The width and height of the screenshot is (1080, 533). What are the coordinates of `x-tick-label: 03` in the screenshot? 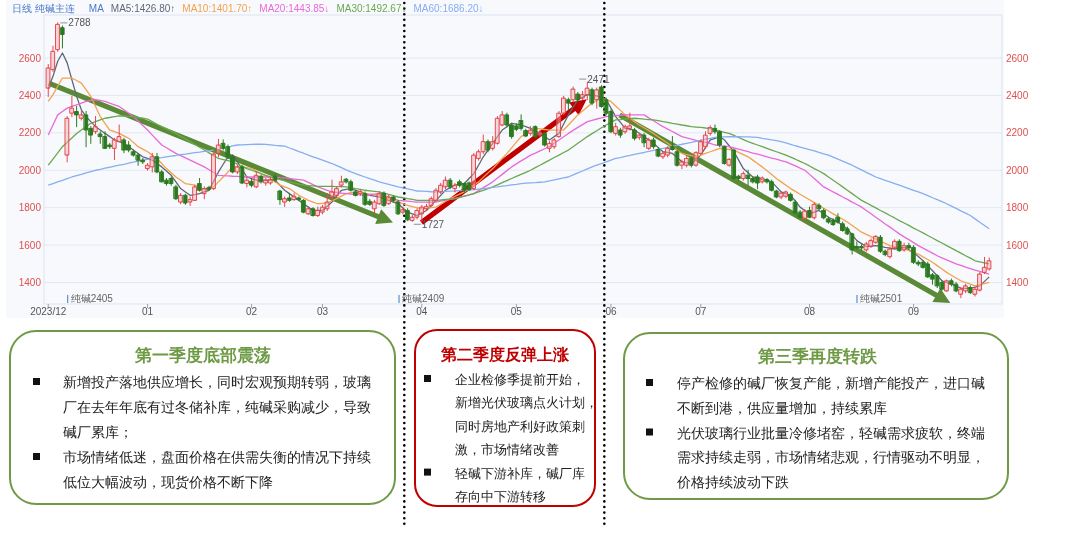 It's located at (322, 311).